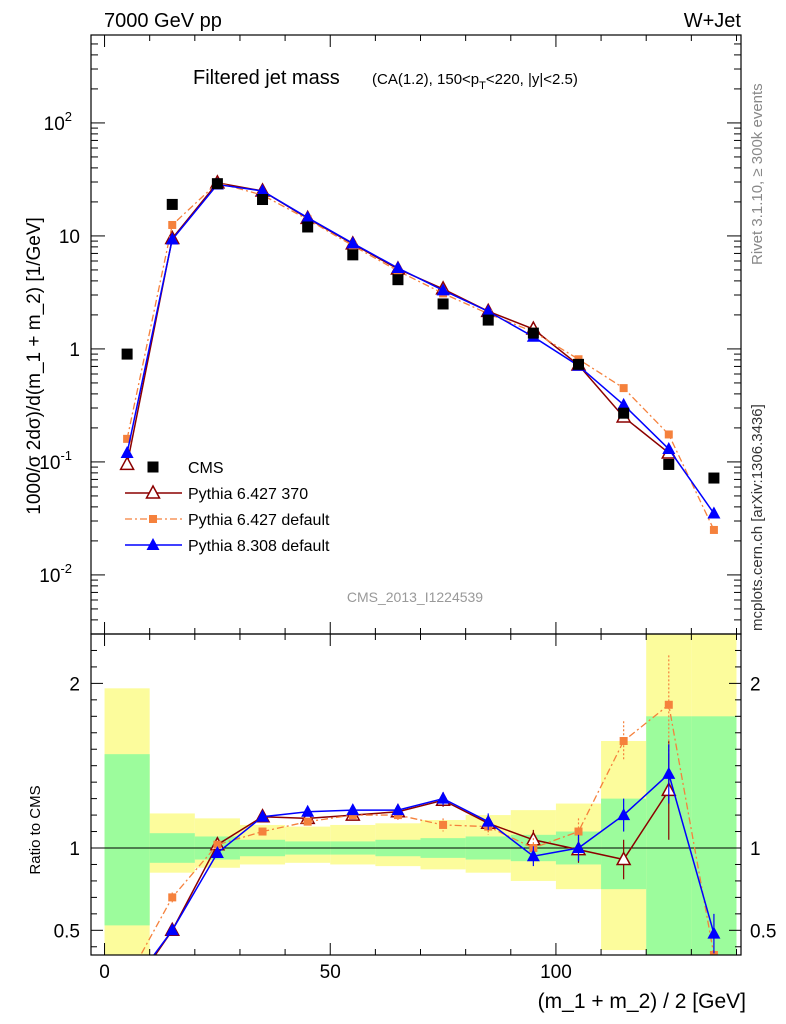  What do you see at coordinates (163, 21) in the screenshot?
I see `energy-label: 7000 GeV pp` at bounding box center [163, 21].